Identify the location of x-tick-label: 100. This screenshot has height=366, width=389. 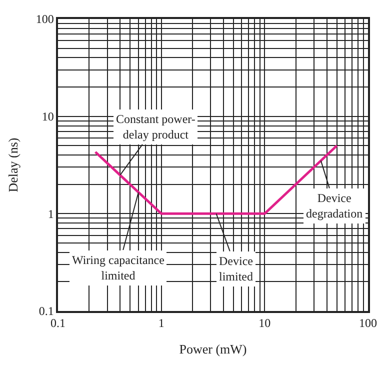
(368, 323).